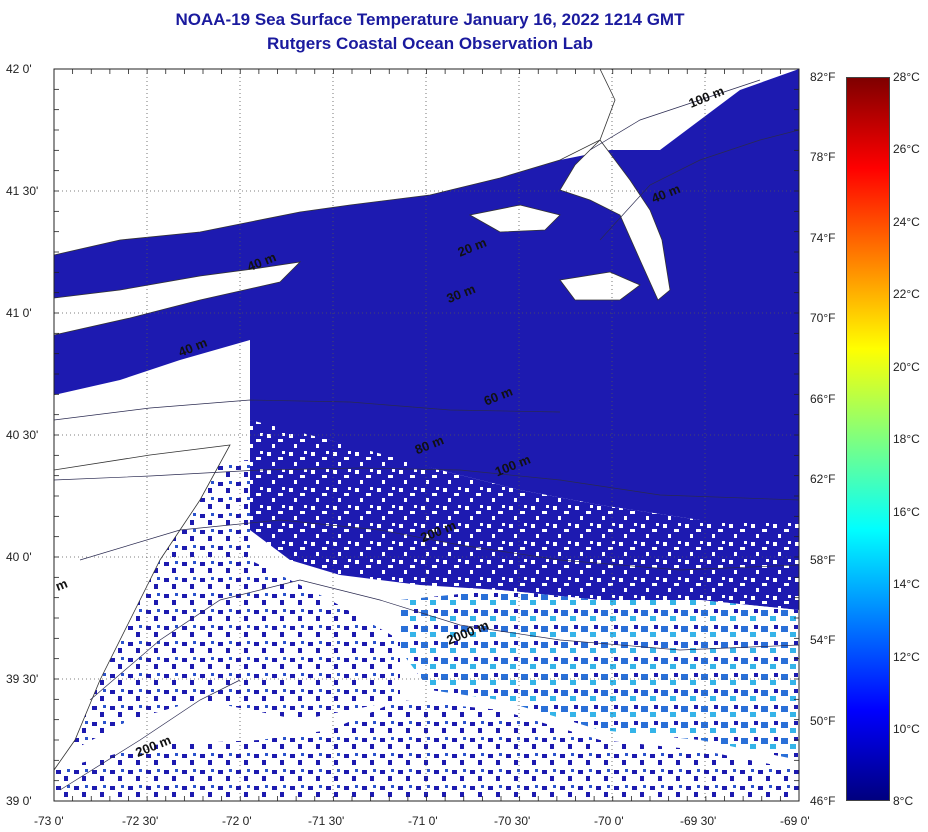 Image resolution: width=928 pixels, height=832 pixels. I want to click on lat-label: 42 0', so click(19, 69).